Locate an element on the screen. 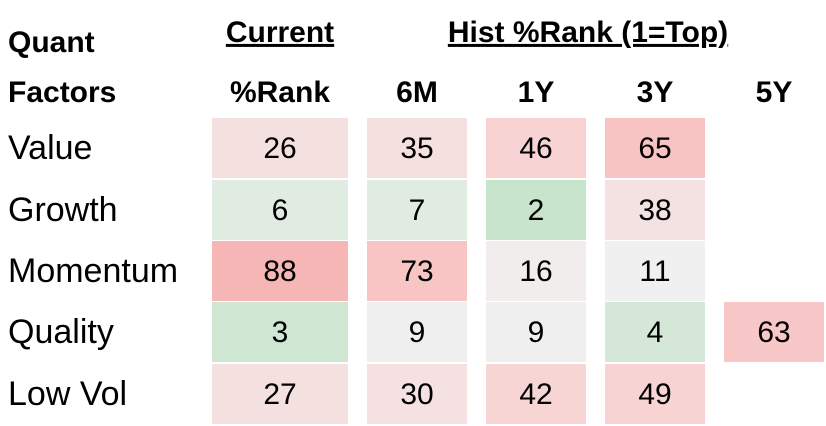 The height and width of the screenshot is (426, 826). row-label: Value is located at coordinates (50, 148).